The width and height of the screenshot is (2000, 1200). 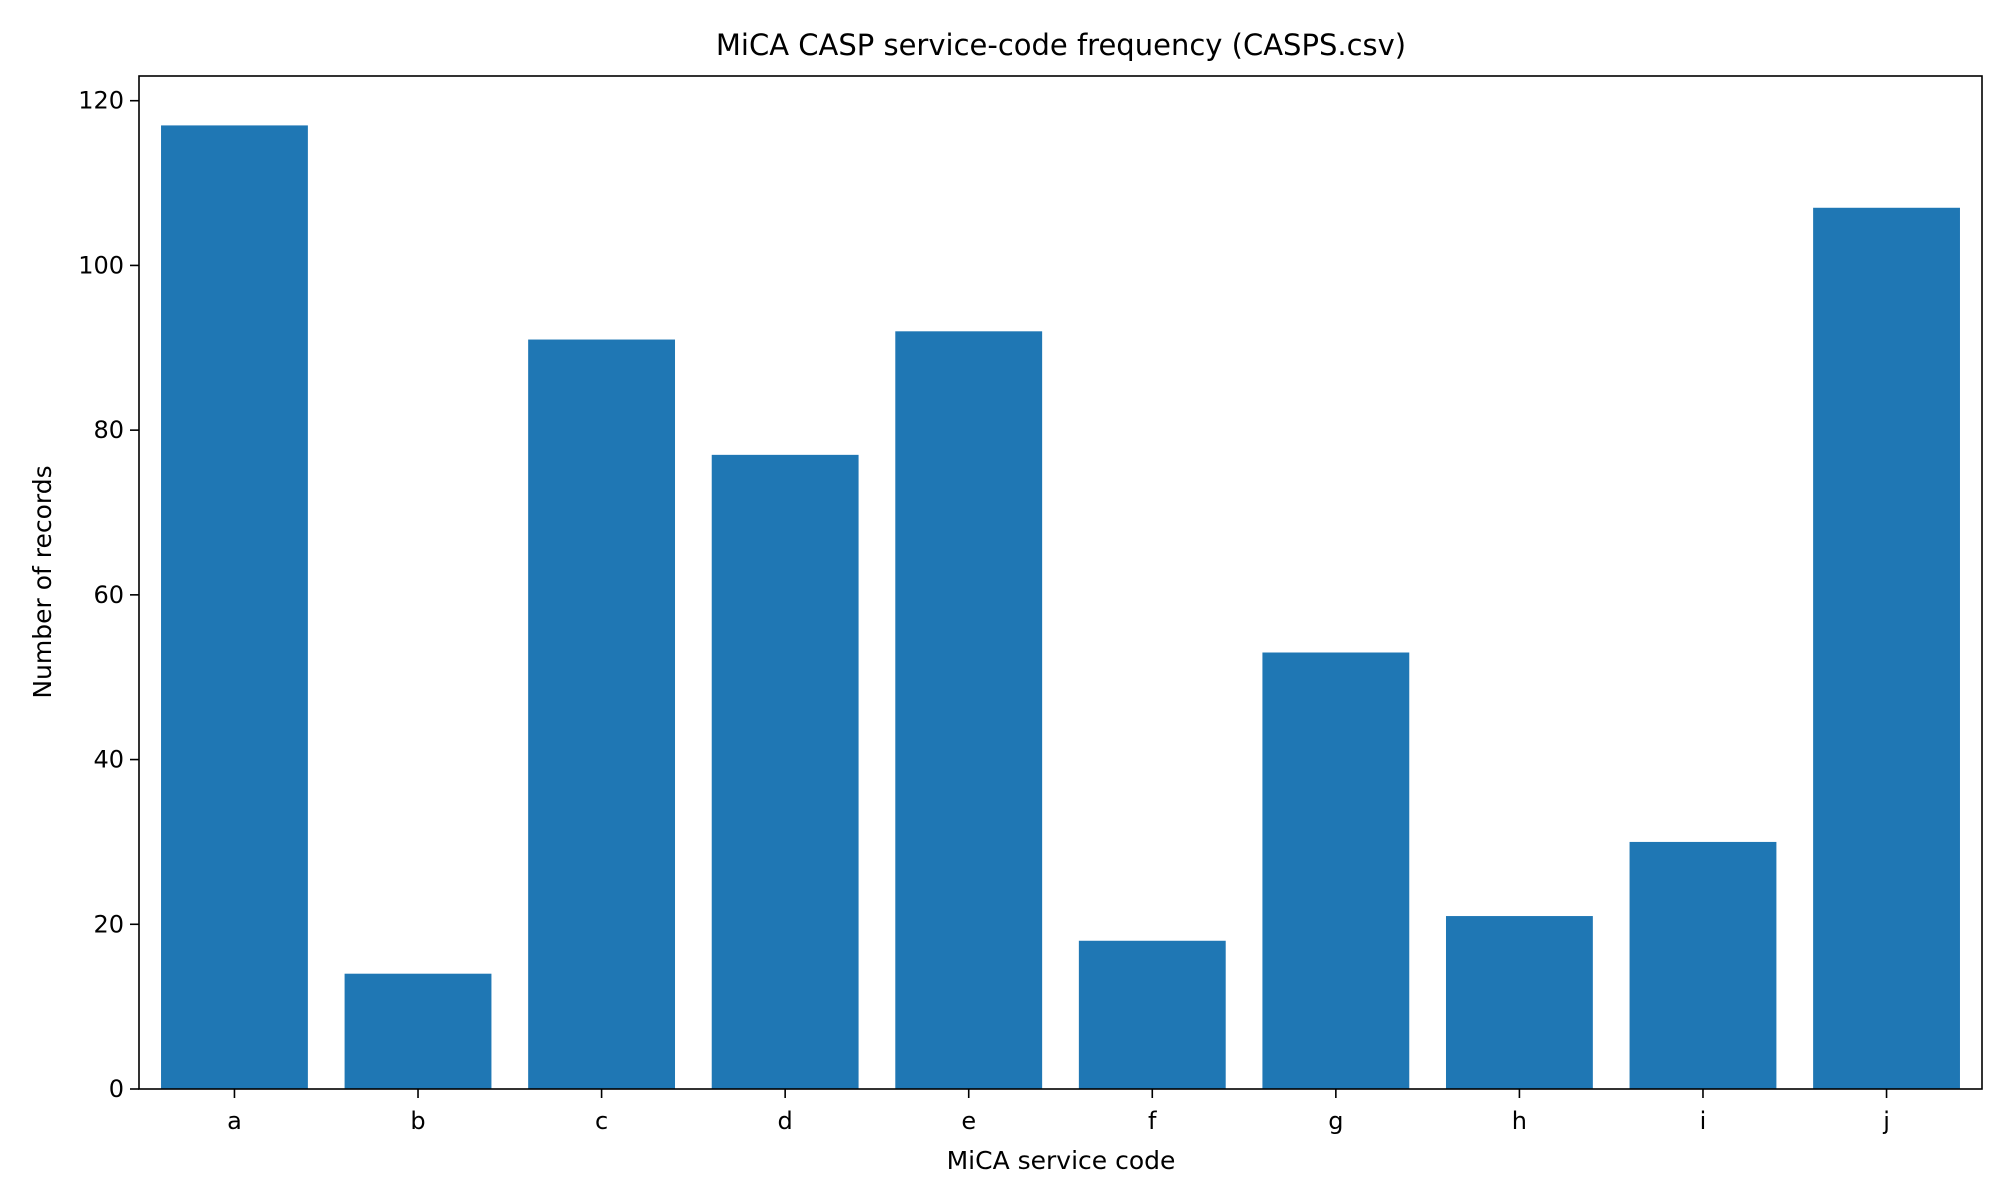 What do you see at coordinates (1061, 1160) in the screenshot?
I see `x-axis-label: MiCA service code` at bounding box center [1061, 1160].